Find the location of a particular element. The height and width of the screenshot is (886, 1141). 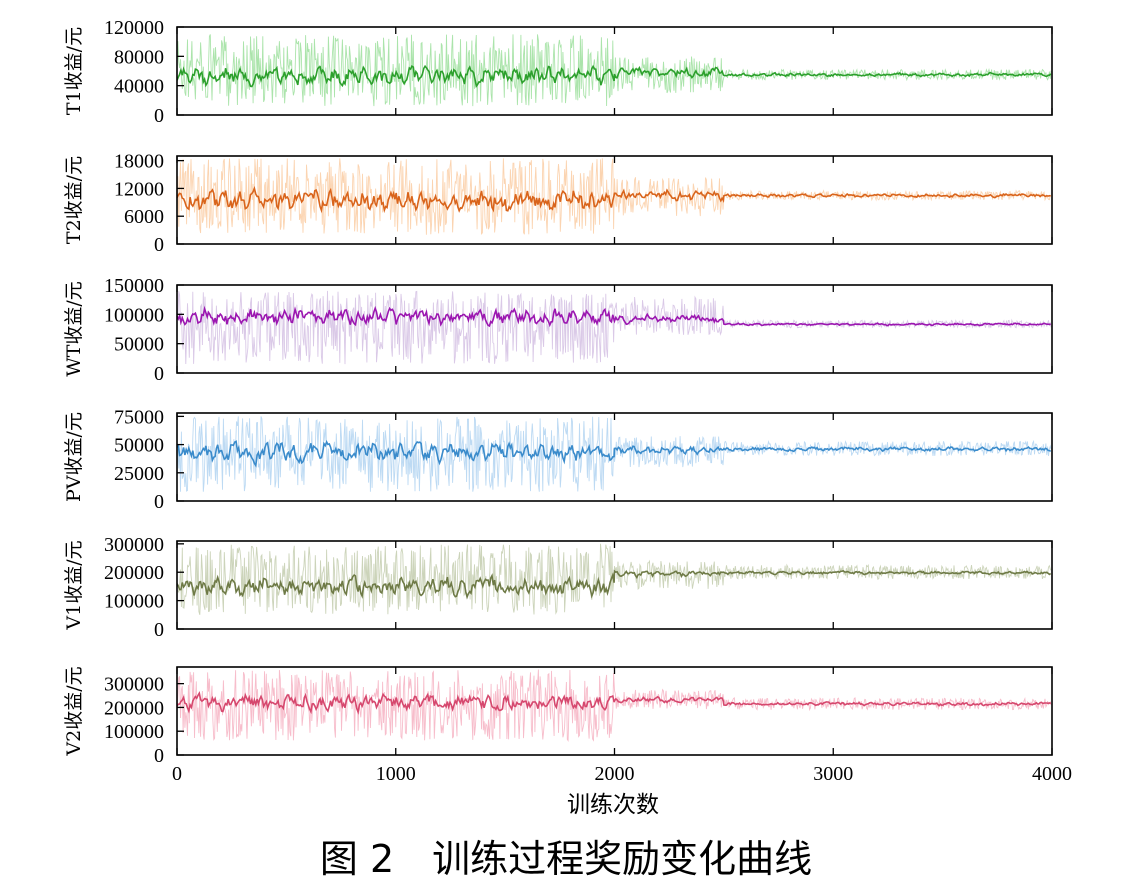

subplot-1: 0 40000 80000 120000 T1收益/元 is located at coordinates (558, 72).